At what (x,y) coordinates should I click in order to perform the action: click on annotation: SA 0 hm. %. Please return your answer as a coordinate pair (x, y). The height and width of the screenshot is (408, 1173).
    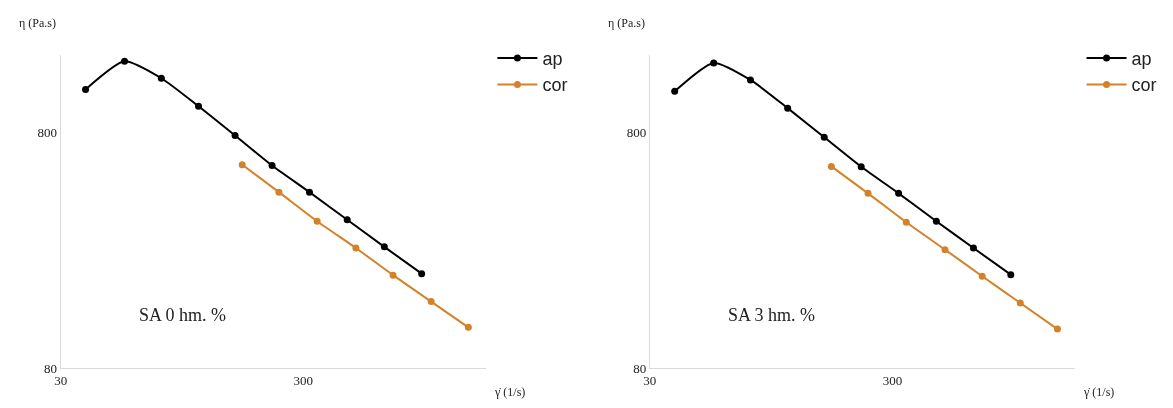
    Looking at the image, I should click on (183, 315).